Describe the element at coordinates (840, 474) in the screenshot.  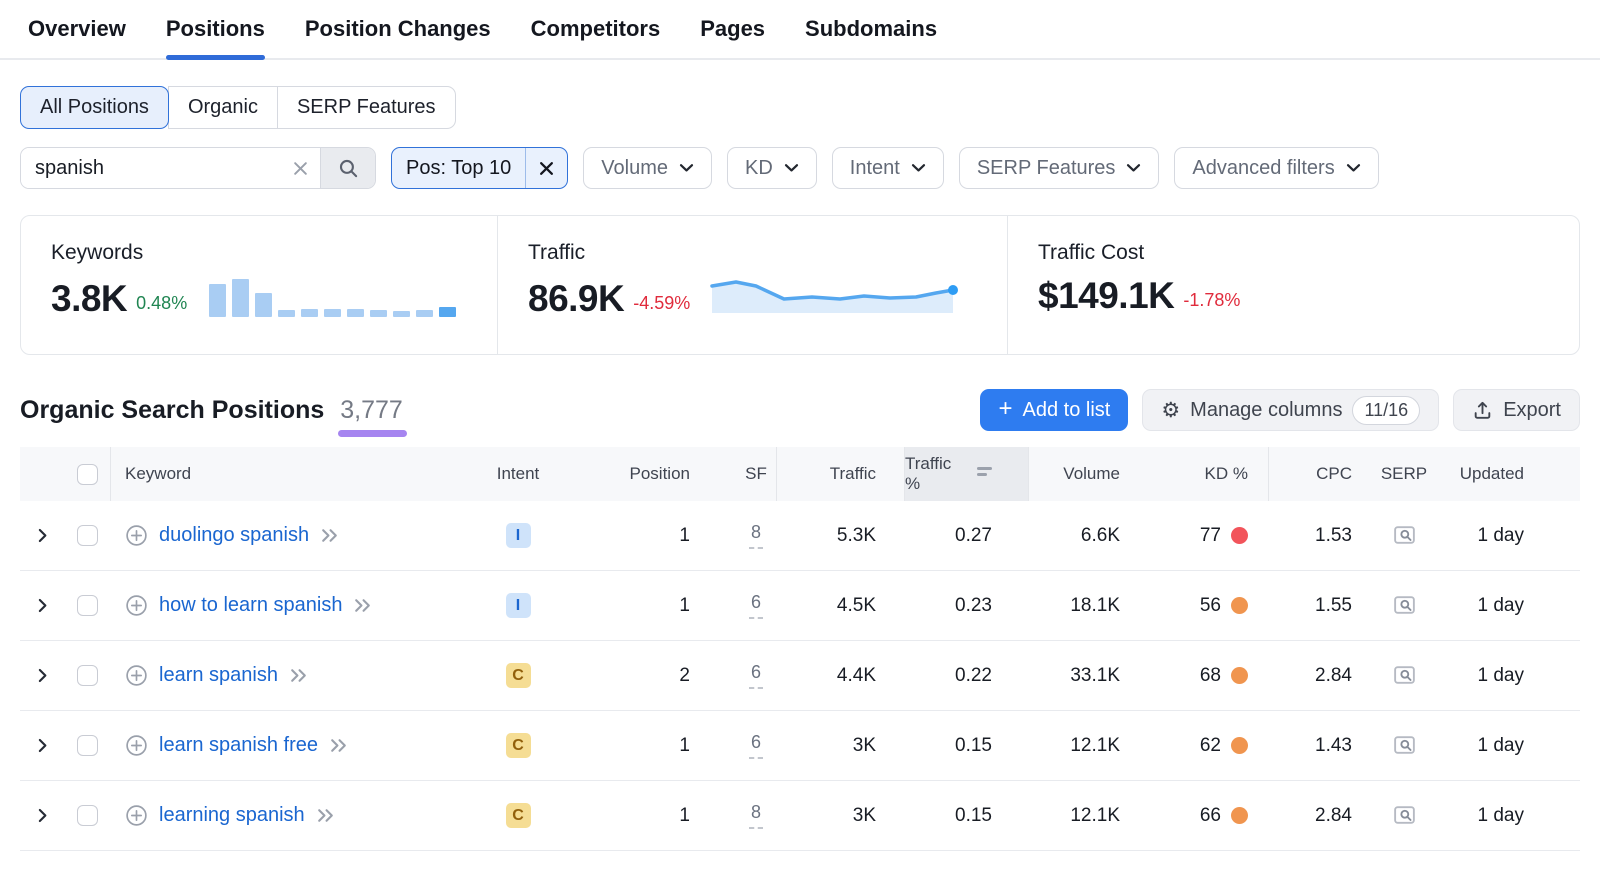
I see `header-traffic: Traffic` at that location.